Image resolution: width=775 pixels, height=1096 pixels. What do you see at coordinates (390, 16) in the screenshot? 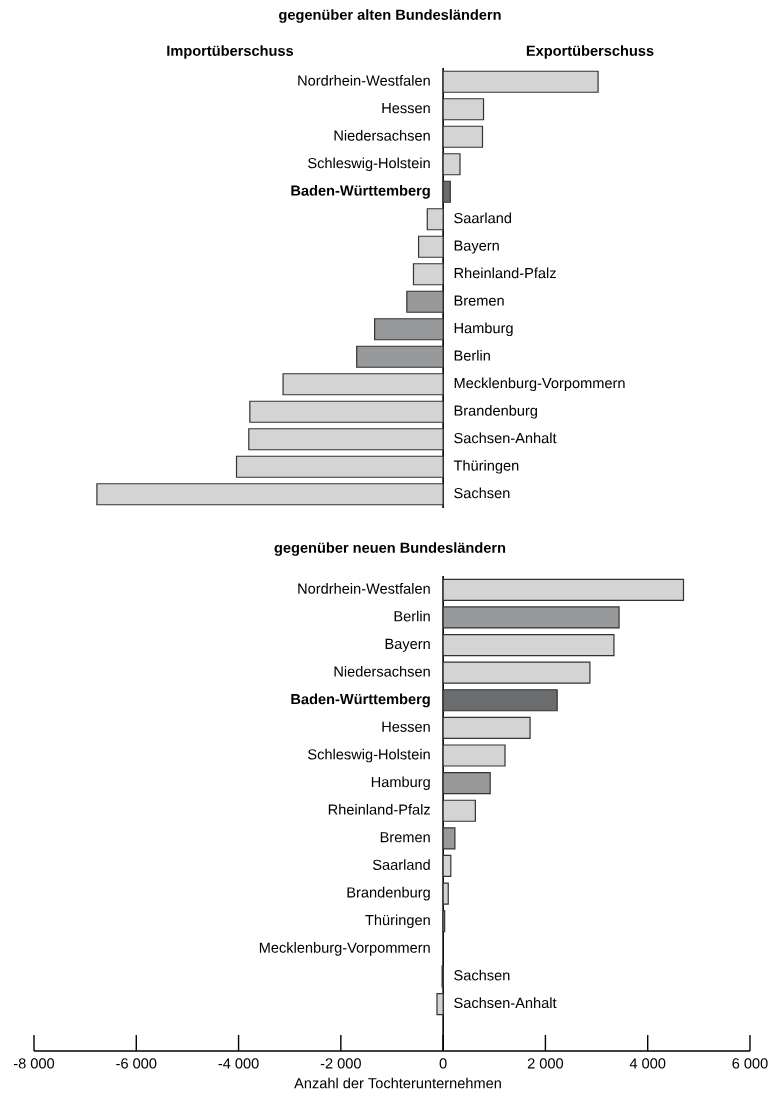
I see `chart-title: gegenüber alten Bundesländern` at bounding box center [390, 16].